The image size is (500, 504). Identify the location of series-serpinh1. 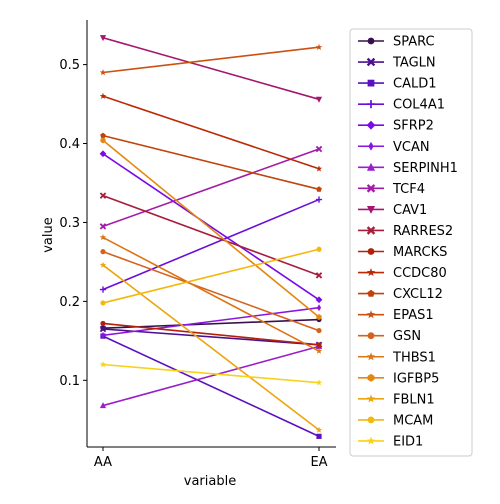
(211, 375).